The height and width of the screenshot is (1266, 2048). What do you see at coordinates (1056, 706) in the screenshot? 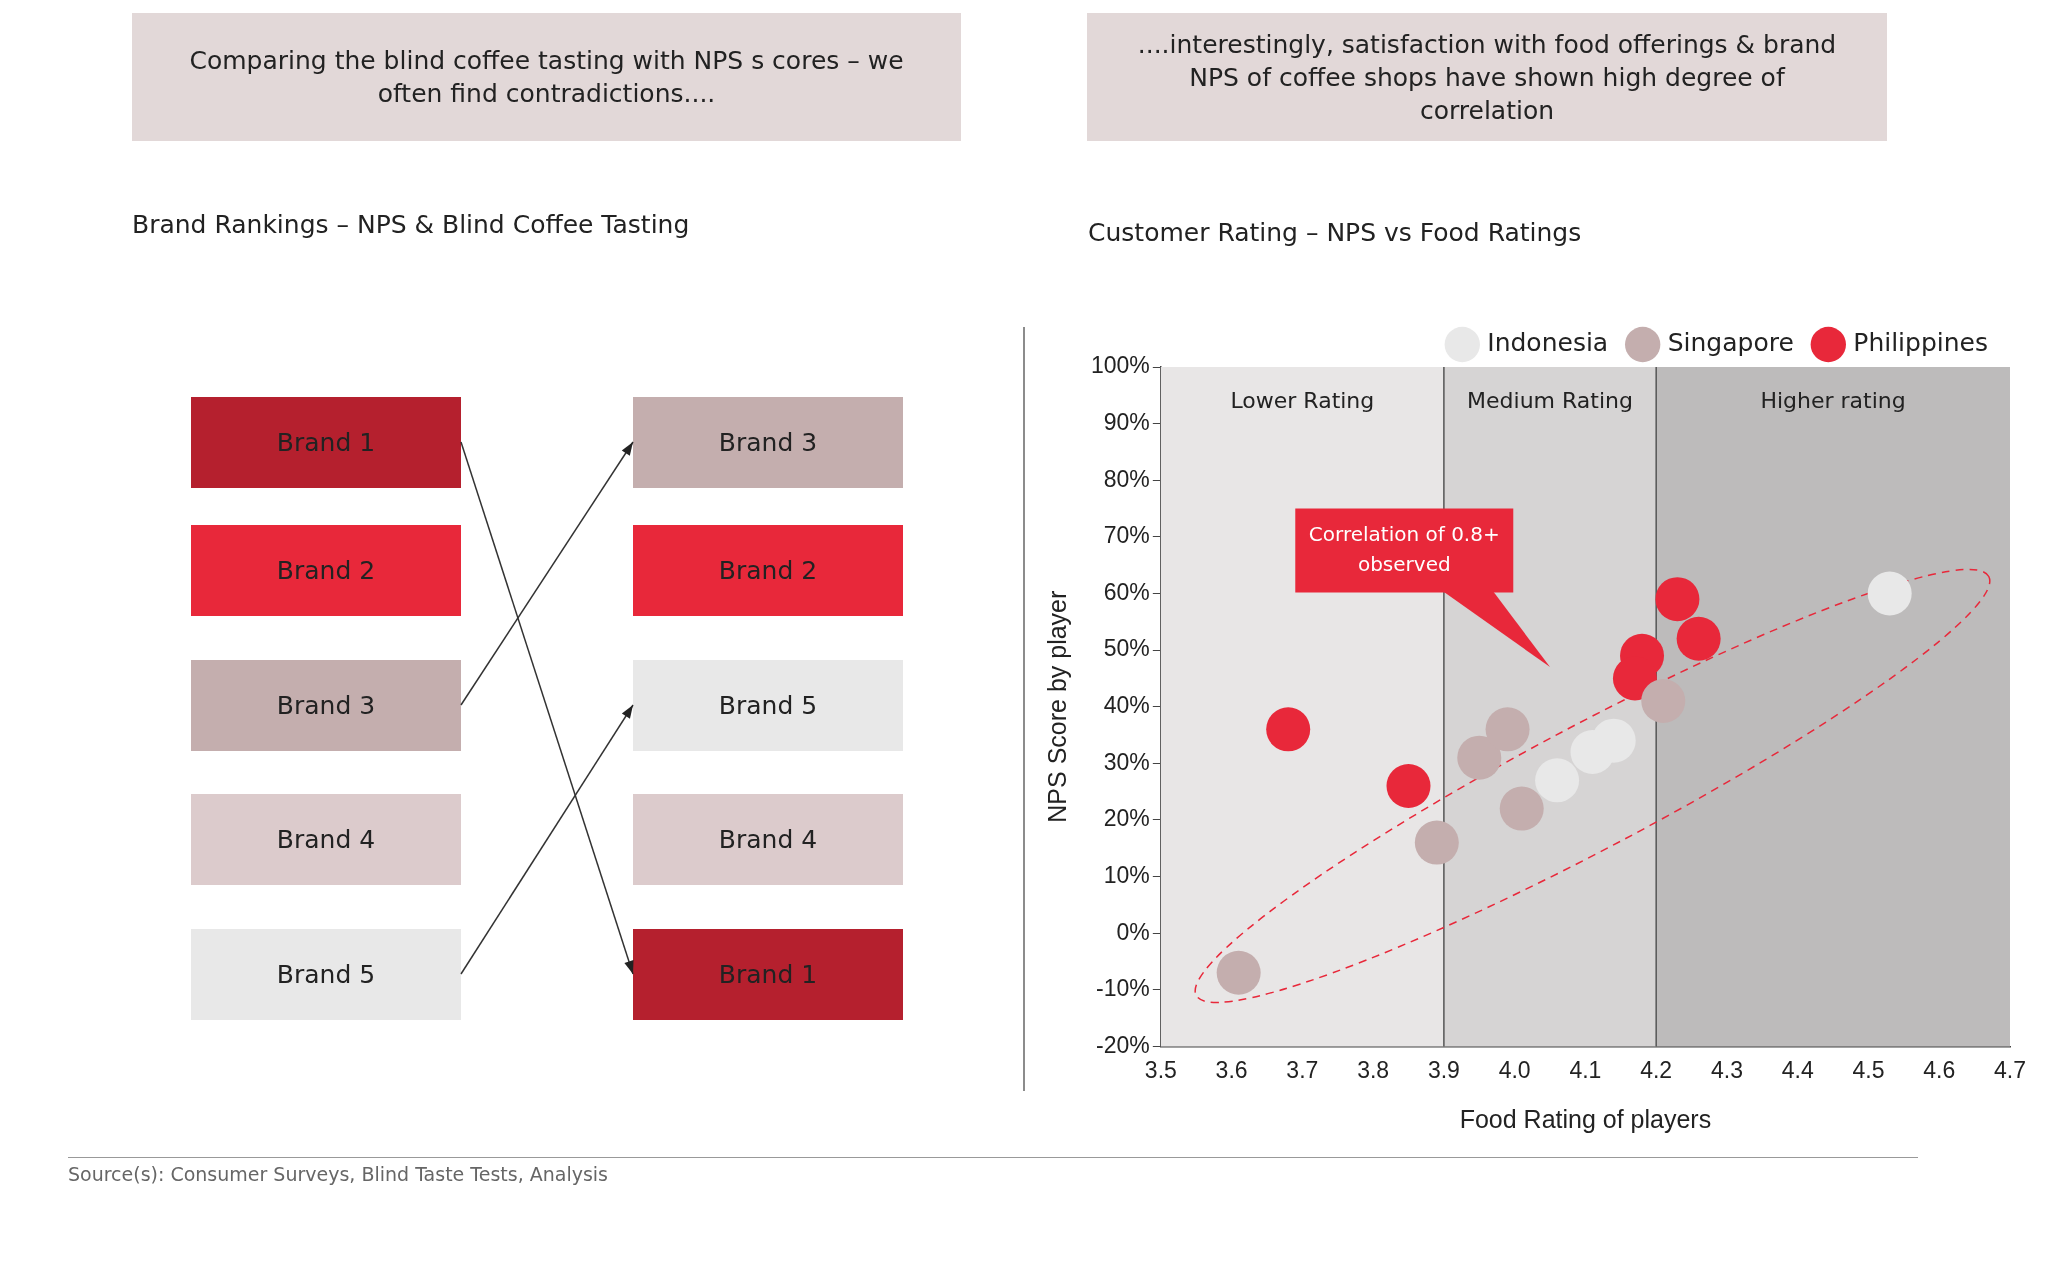
I see `y-axis-title: NPS Score by player` at bounding box center [1056, 706].